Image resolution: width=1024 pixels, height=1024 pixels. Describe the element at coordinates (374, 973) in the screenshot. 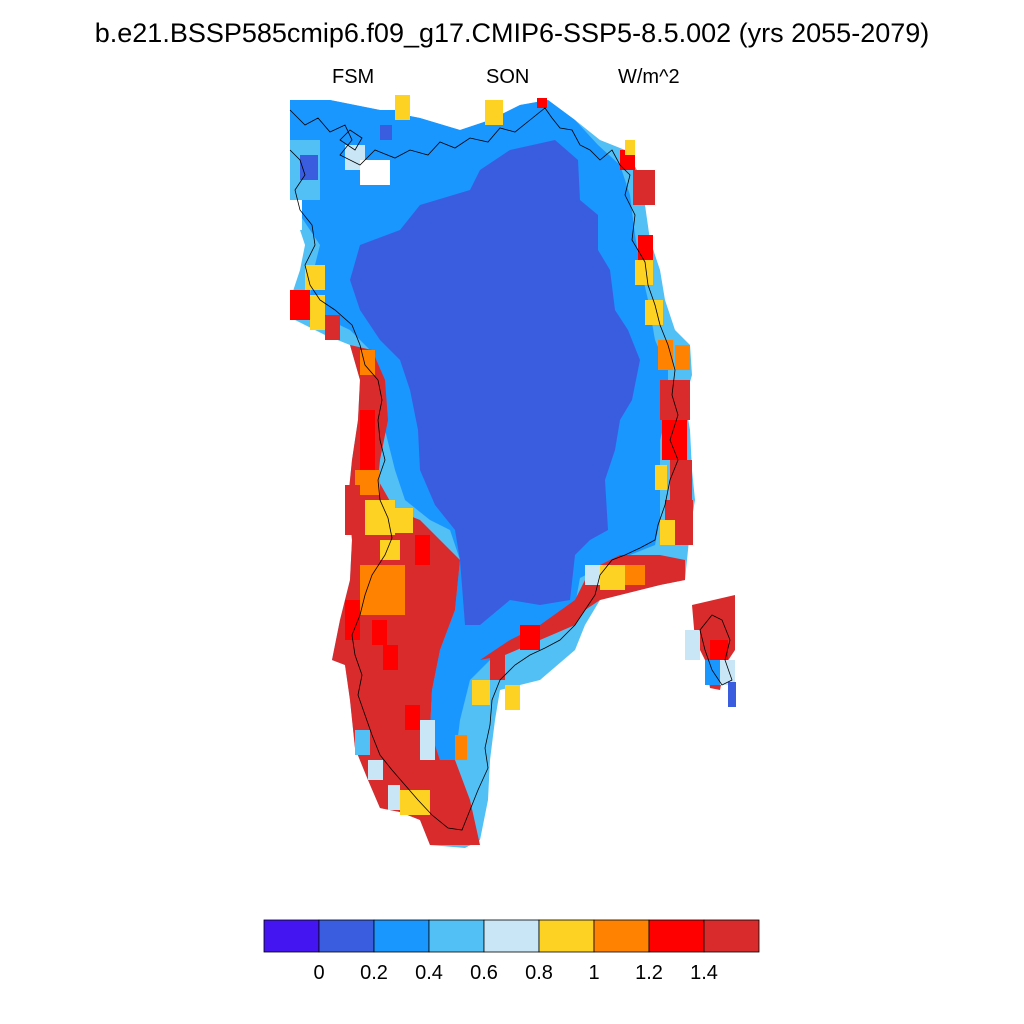

I see `colorbar-tick-label: 0.2` at that location.